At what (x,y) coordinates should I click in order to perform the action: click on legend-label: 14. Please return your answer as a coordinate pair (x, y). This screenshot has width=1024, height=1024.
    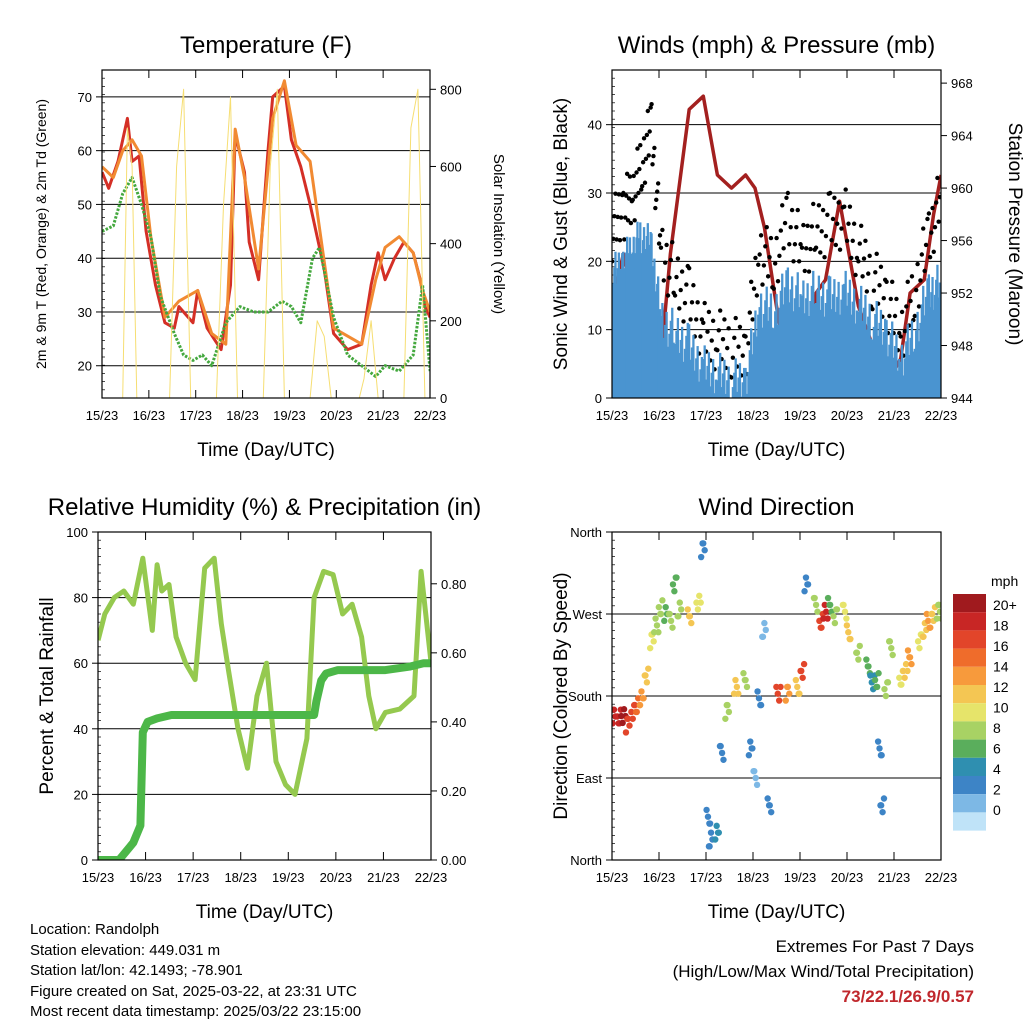
    Looking at the image, I should click on (1001, 667).